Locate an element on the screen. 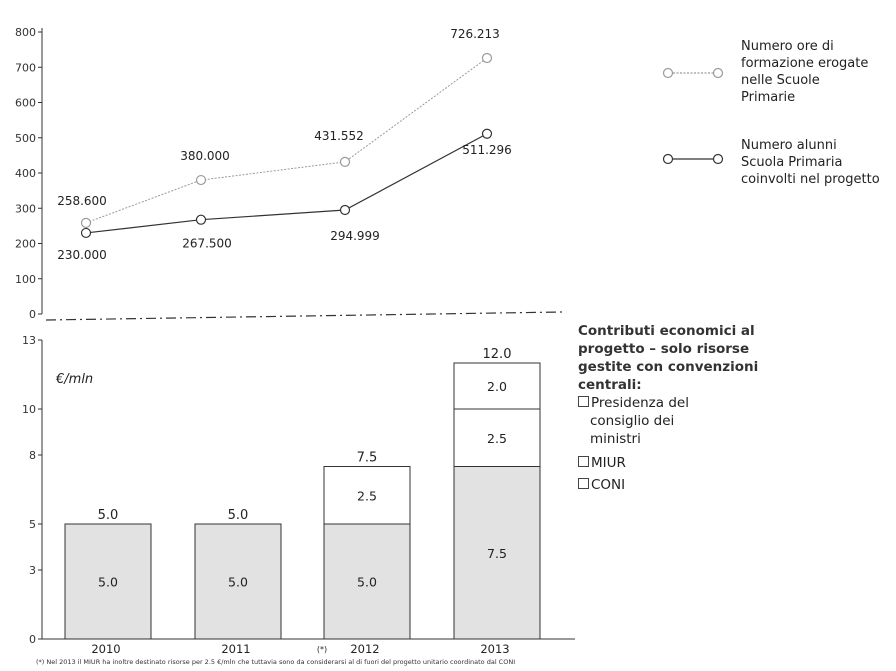  legend-swatch-miur is located at coordinates (583, 461).